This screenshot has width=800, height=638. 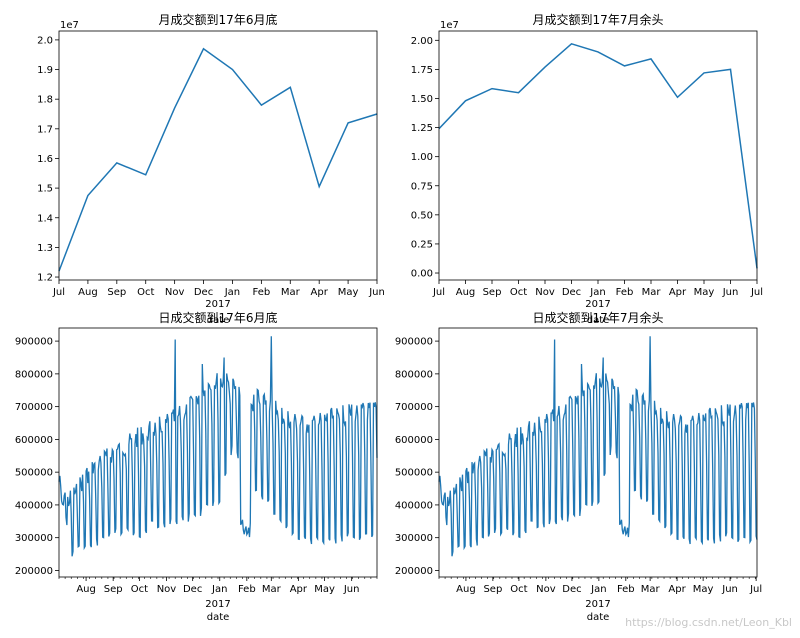 I want to click on y-tick-label: 1.4, so click(x=45, y=218).